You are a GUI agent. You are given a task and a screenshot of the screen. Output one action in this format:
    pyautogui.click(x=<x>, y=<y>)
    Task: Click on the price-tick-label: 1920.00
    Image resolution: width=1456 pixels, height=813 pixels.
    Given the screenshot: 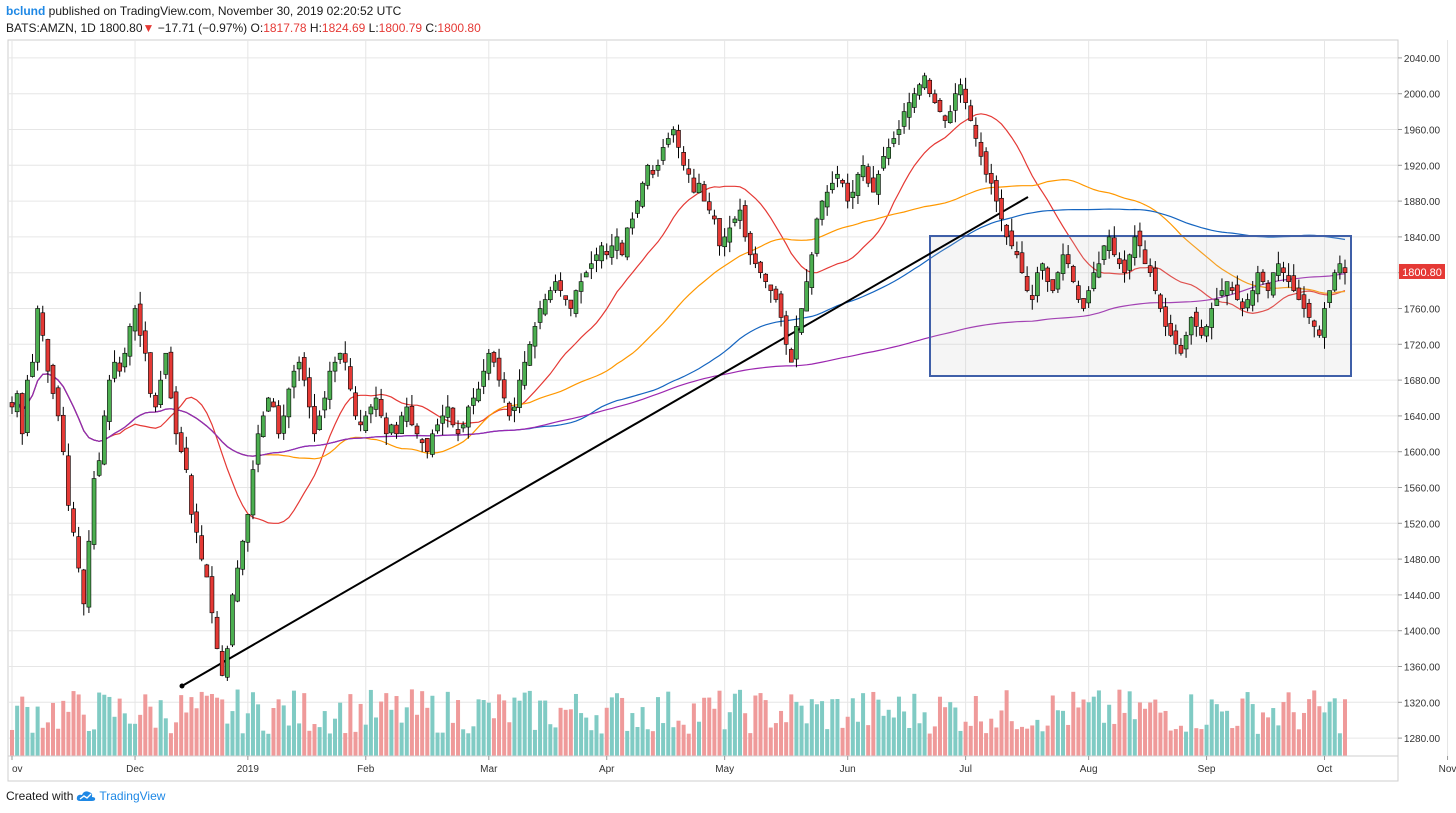 What is the action you would take?
    pyautogui.click(x=1422, y=166)
    